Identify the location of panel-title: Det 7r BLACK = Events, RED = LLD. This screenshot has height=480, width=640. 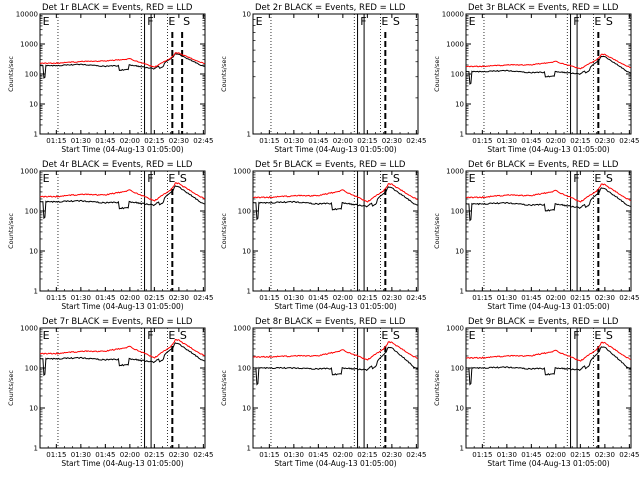
(117, 322).